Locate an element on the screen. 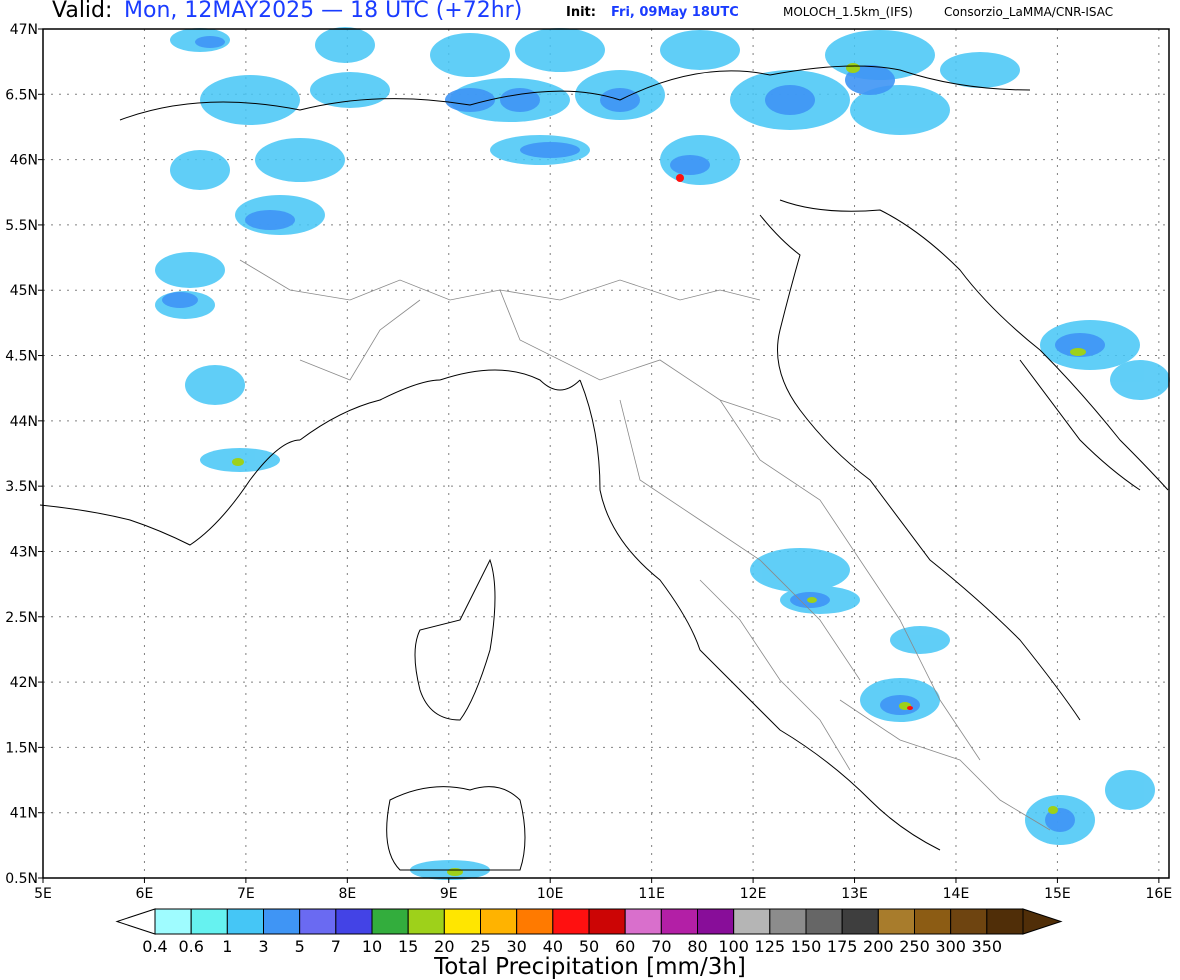 This screenshot has width=1180, height=980. lat-label: 46N is located at coordinates (24, 161).